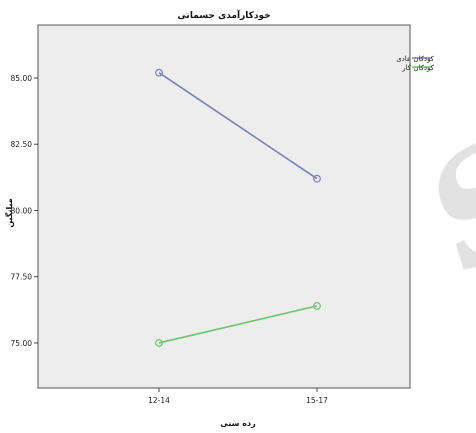 This screenshot has height=433, width=476. Describe the element at coordinates (223, 15) in the screenshot. I see `chart-title: خودکارآمدی جسمانی` at that location.